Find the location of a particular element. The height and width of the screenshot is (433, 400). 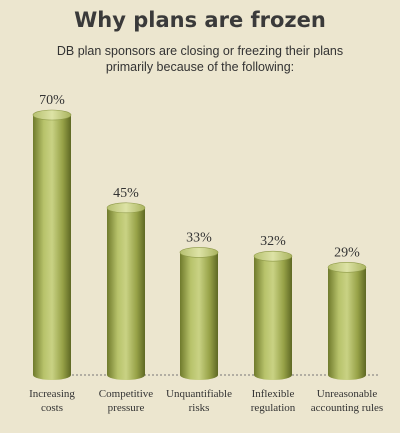

category-label: costs is located at coordinates (52, 408).